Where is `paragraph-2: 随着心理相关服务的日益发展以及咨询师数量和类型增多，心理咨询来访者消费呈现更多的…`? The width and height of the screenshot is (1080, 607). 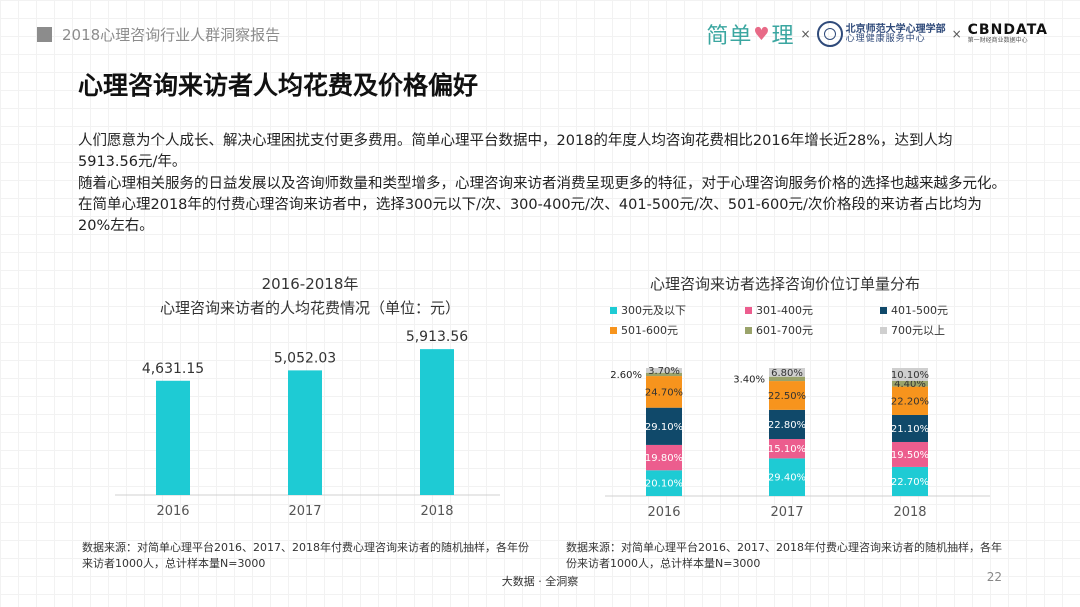 paragraph-2: 随着心理相关服务的日益发展以及咨询师数量和类型增多，心理咨询来访者消费呈现更多的… is located at coordinates (542, 205).